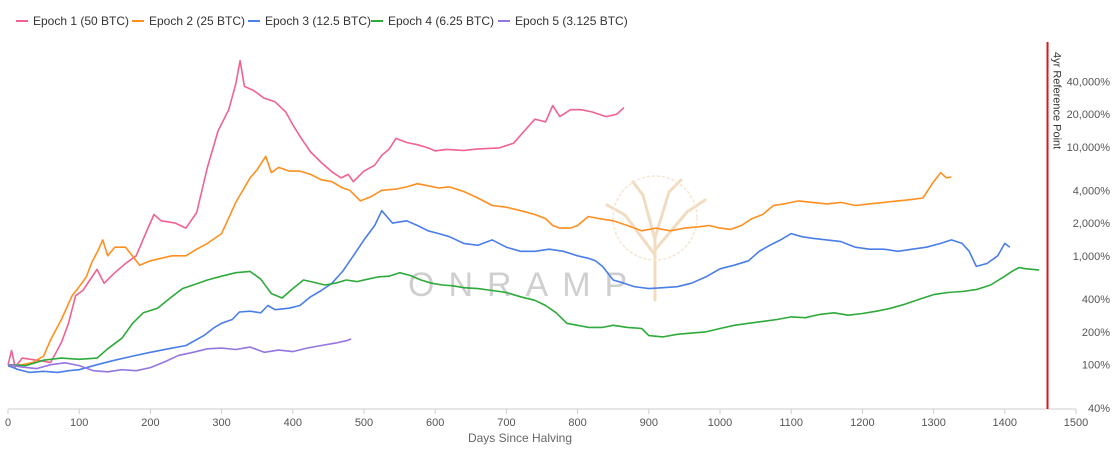  Describe the element at coordinates (318, 21) in the screenshot. I see `legend-label: Epoch 3 (12.5 BTC)` at that location.